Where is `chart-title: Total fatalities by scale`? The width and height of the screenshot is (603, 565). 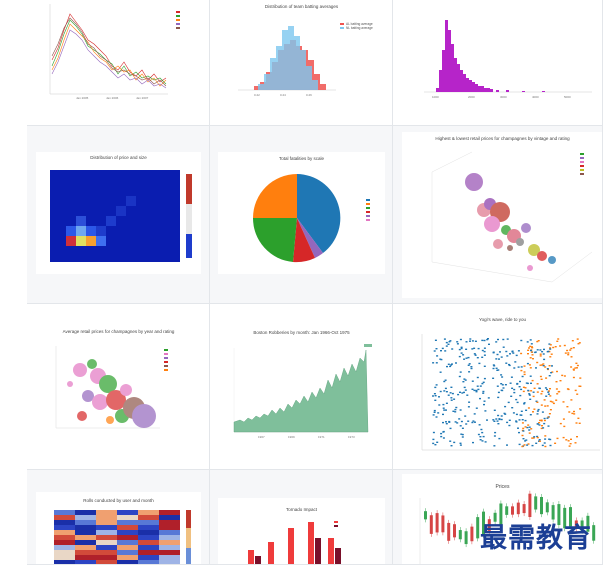
chart-title: Total fatalities by scale is located at coordinates (301, 158).